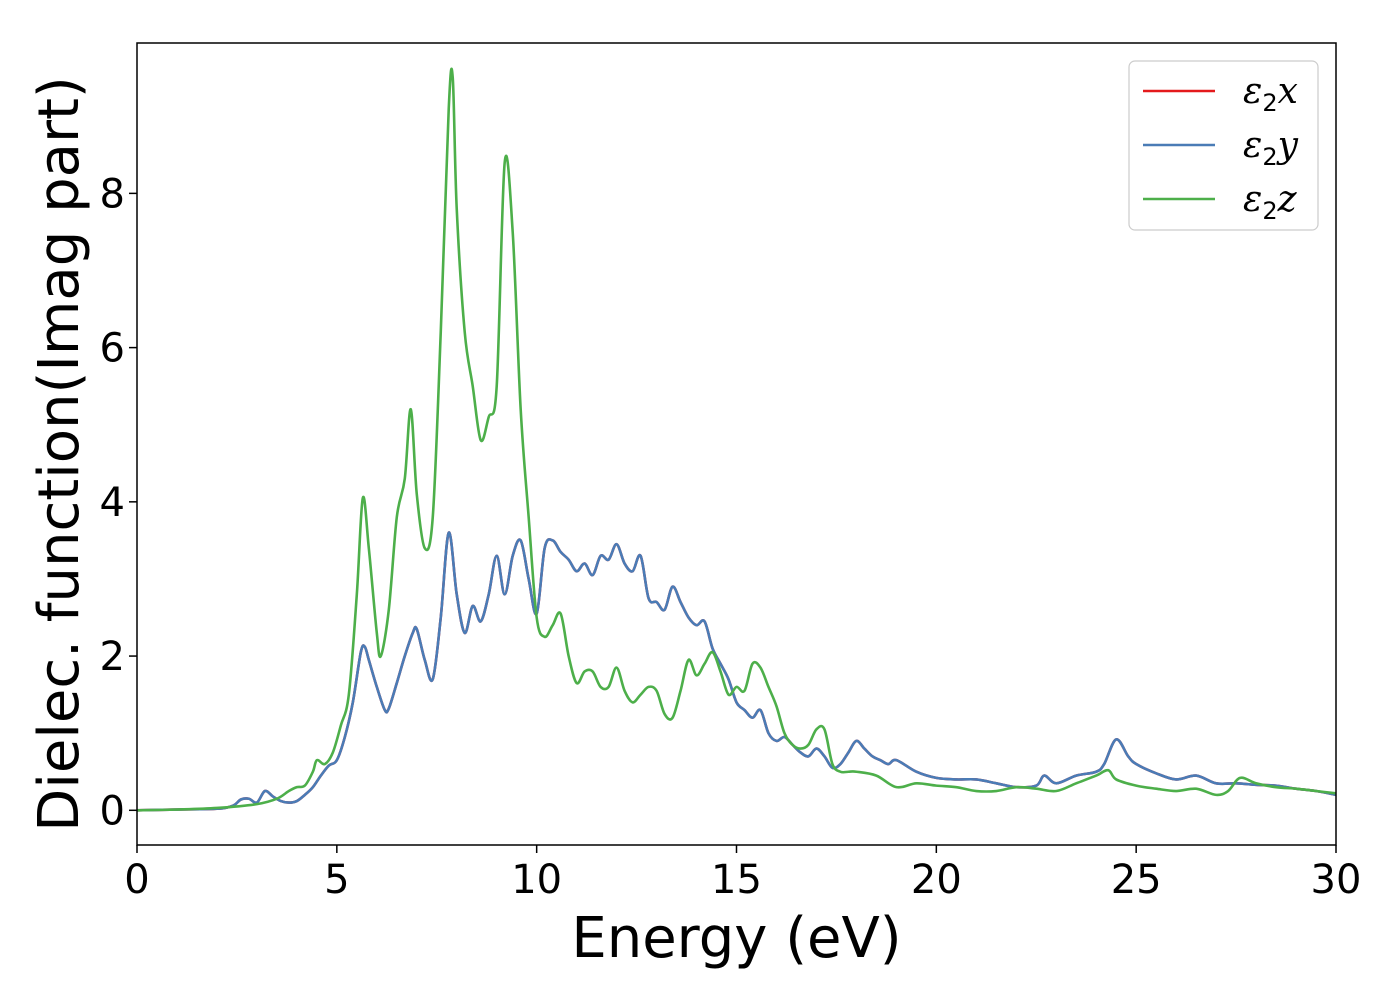  I want to click on y-tick-label: 4, so click(112, 503).